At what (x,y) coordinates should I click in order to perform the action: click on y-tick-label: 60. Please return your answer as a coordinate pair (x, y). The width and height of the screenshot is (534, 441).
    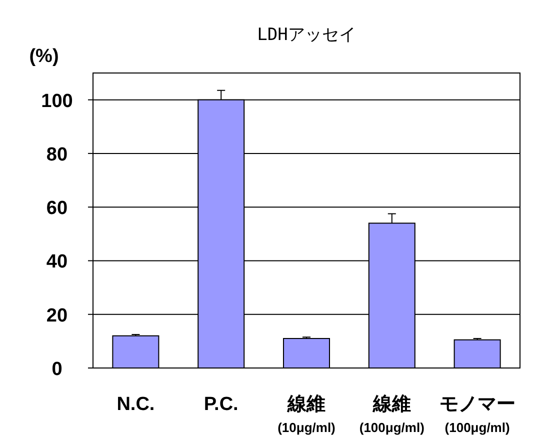
    Looking at the image, I should click on (57, 209).